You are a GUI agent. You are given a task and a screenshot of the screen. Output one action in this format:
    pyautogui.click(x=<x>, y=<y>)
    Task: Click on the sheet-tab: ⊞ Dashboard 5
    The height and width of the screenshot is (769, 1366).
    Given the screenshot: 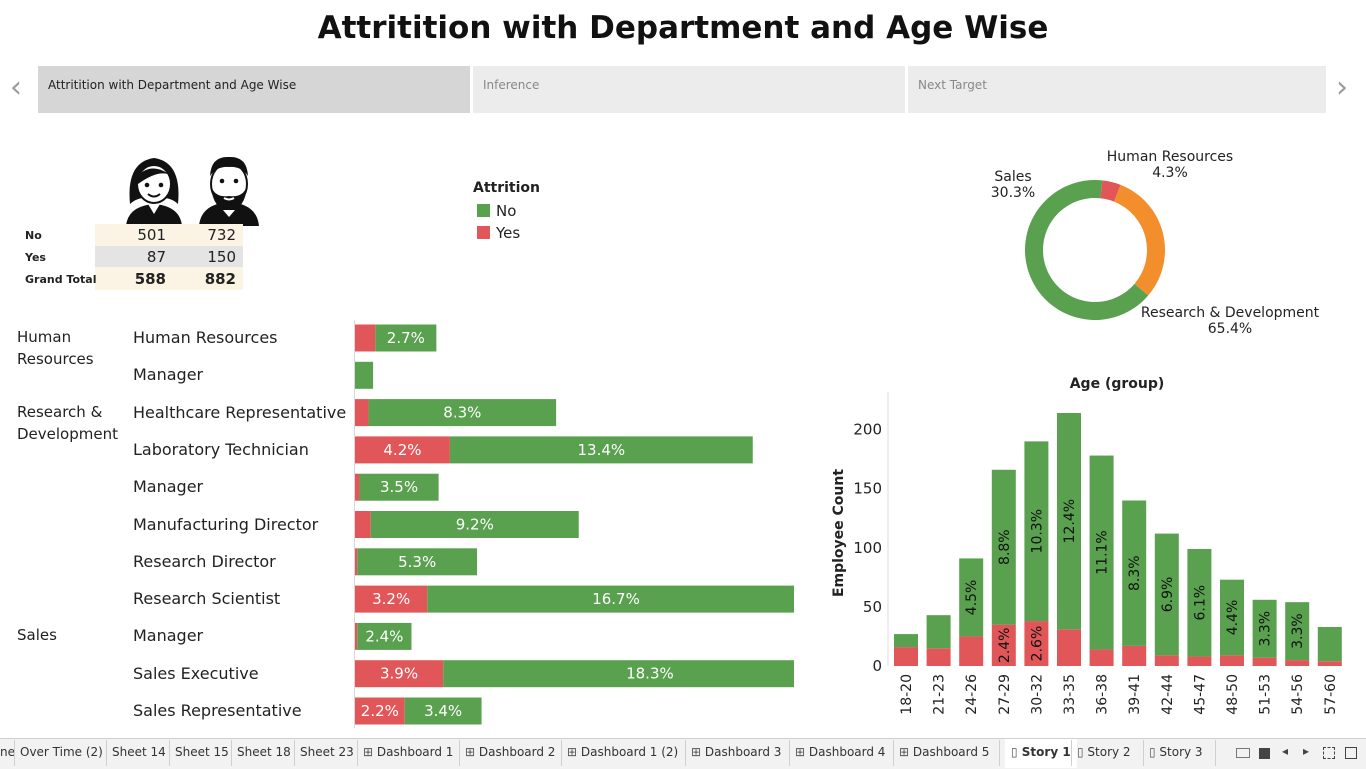 What is the action you would take?
    pyautogui.click(x=944, y=752)
    